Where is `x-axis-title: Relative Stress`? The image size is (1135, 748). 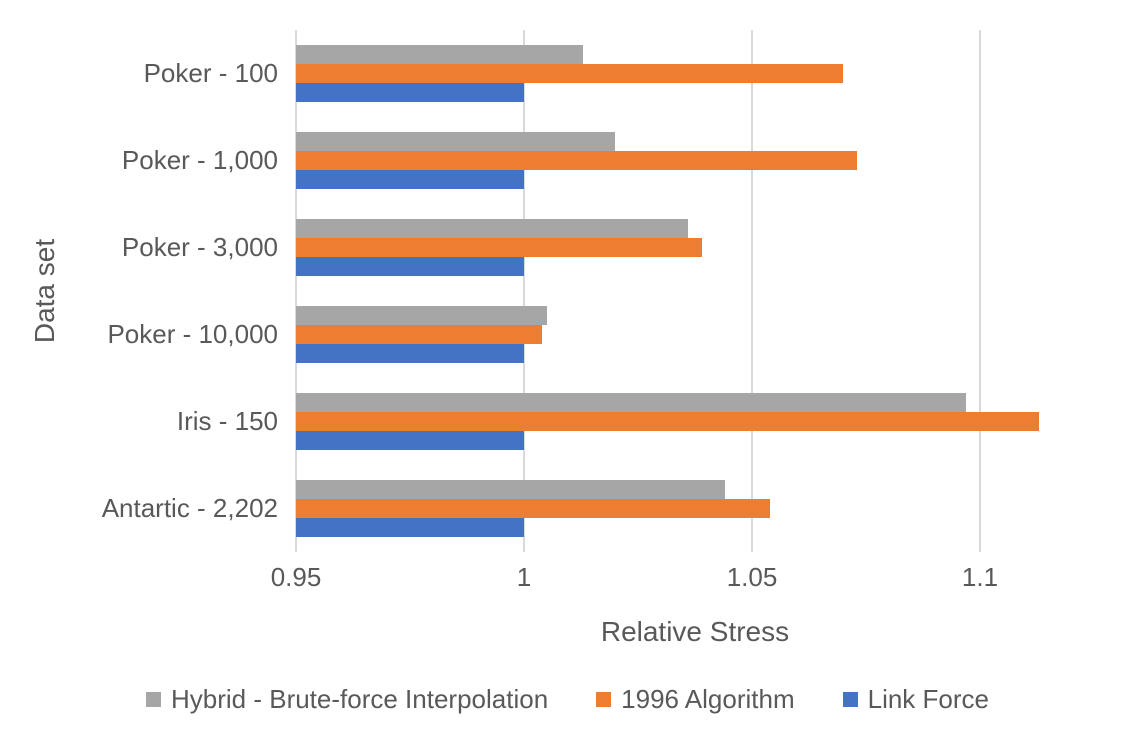 x-axis-title: Relative Stress is located at coordinates (695, 631).